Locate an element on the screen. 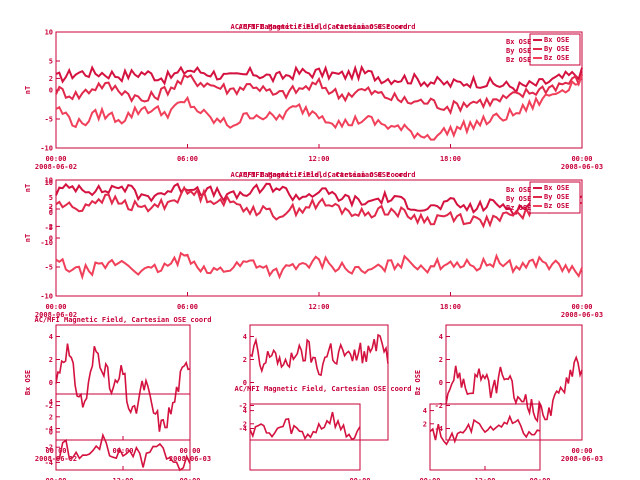 This screenshot has width=640, height=480. chart-1-xtick-date: 2008-06-03 is located at coordinates (582, 315).